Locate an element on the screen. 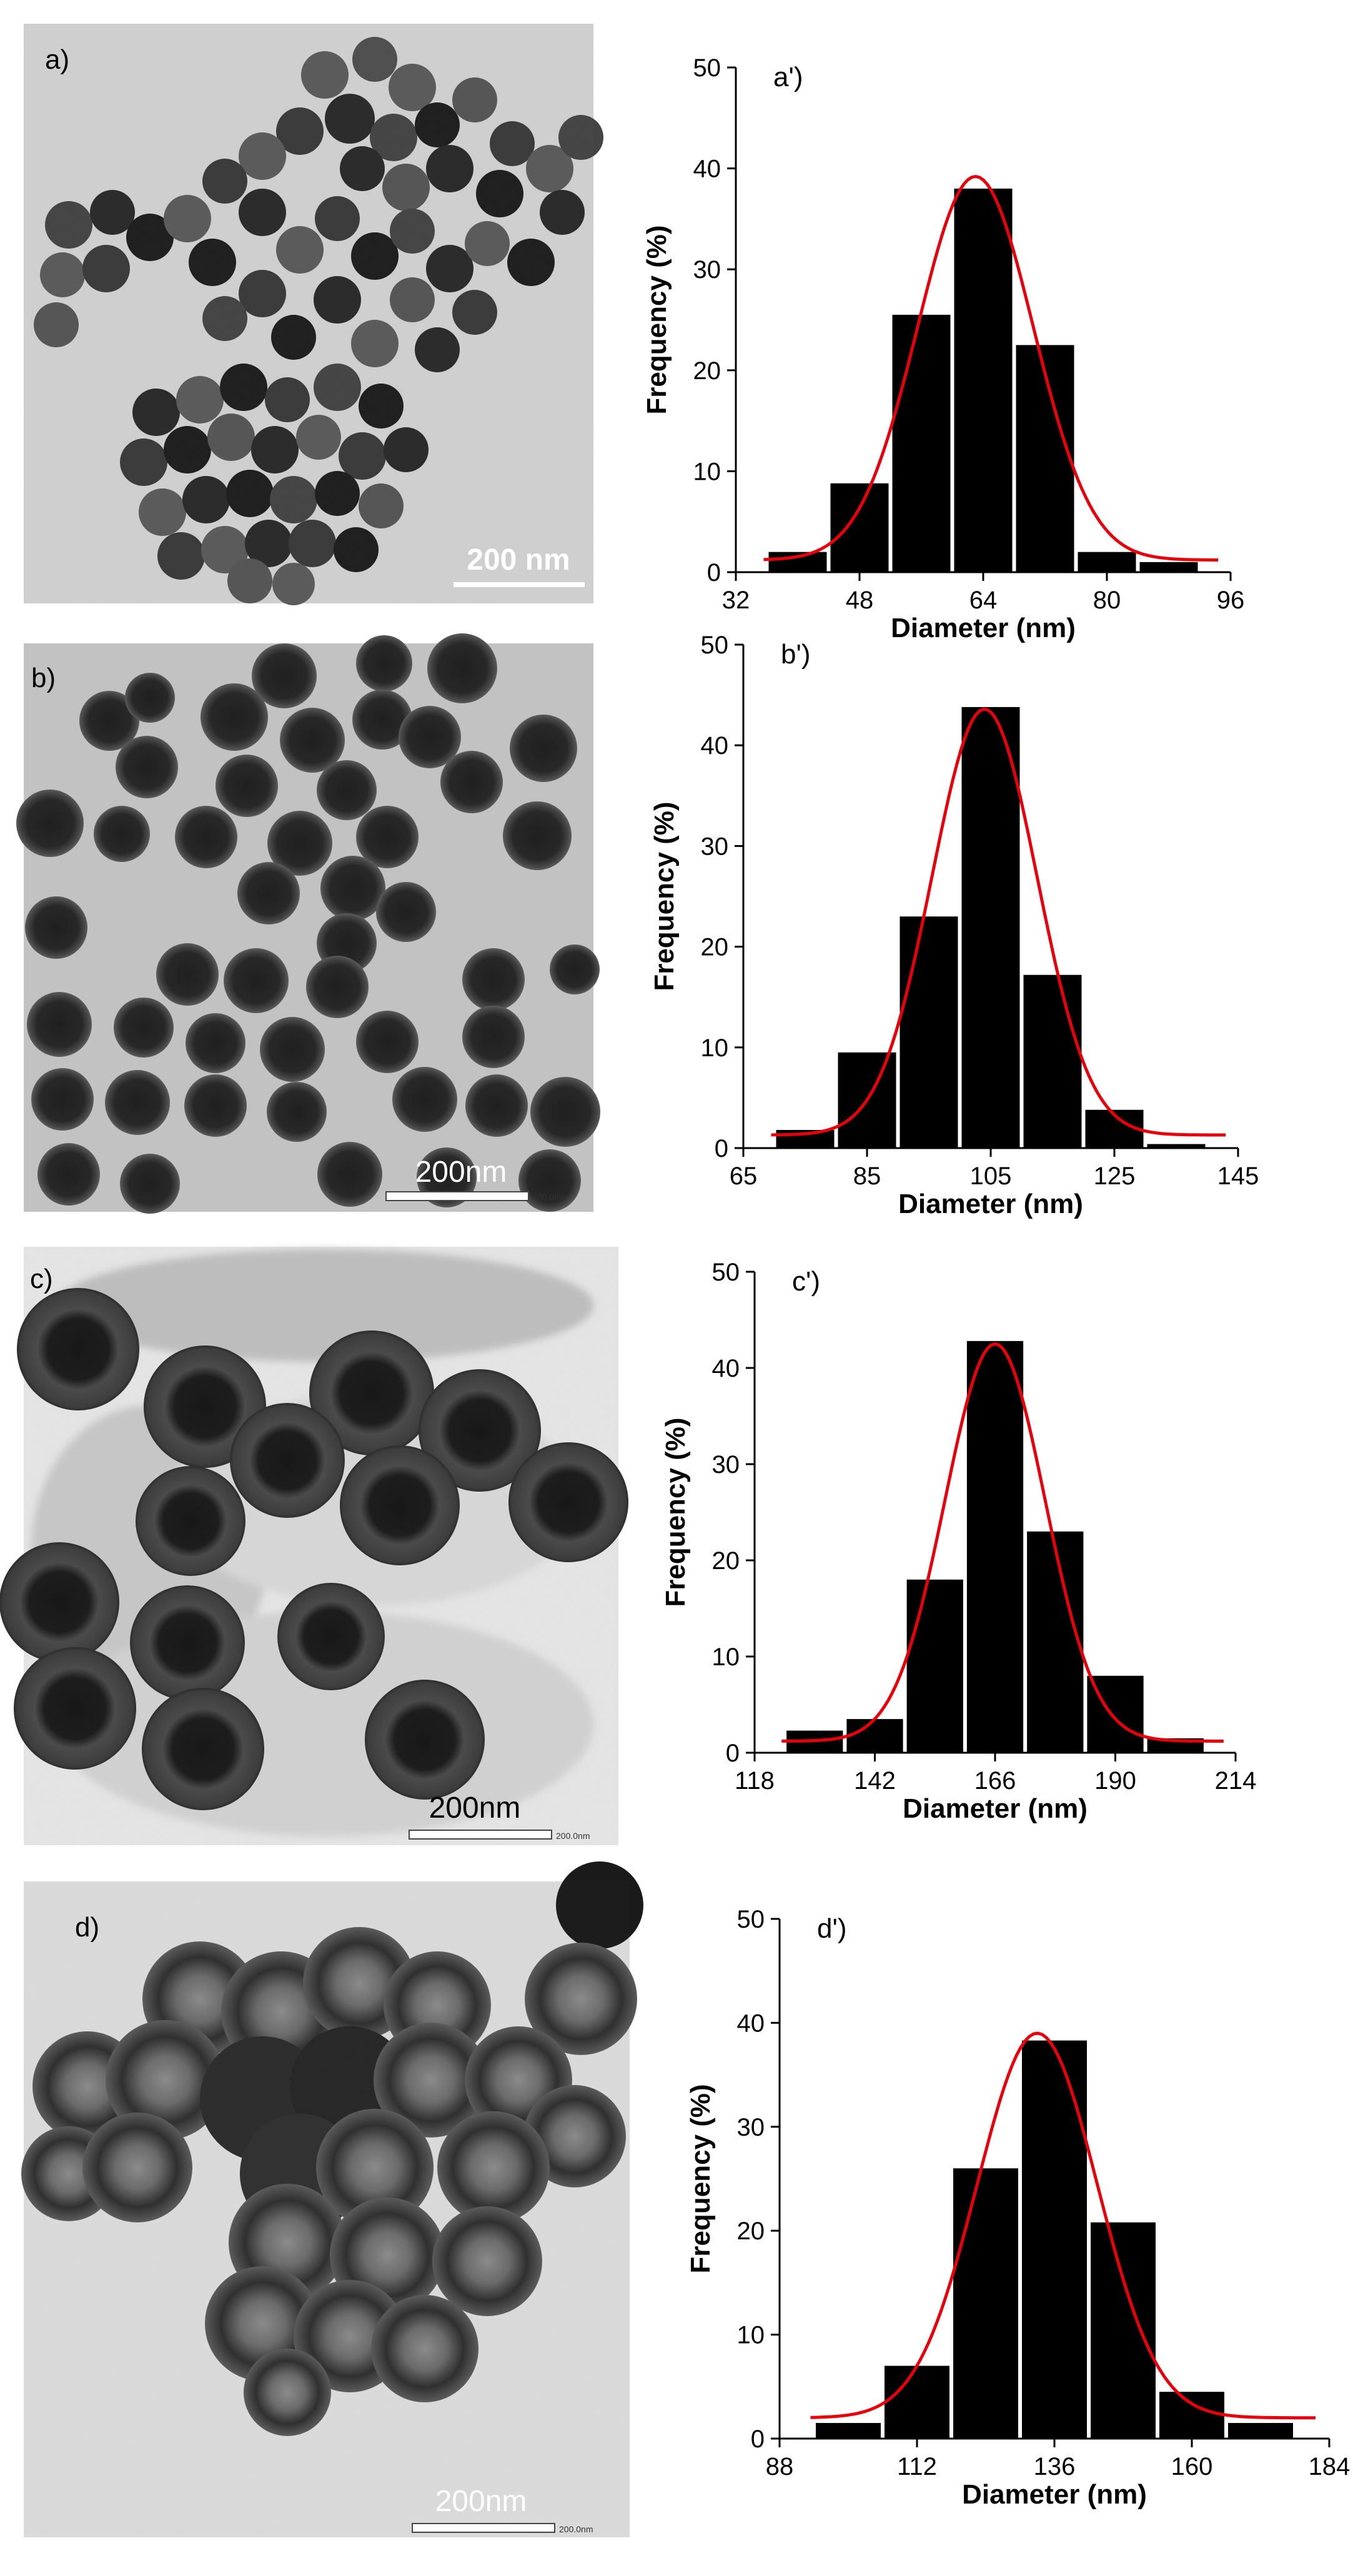  histogram-b-x-tick-label: 125 is located at coordinates (1115, 1176).